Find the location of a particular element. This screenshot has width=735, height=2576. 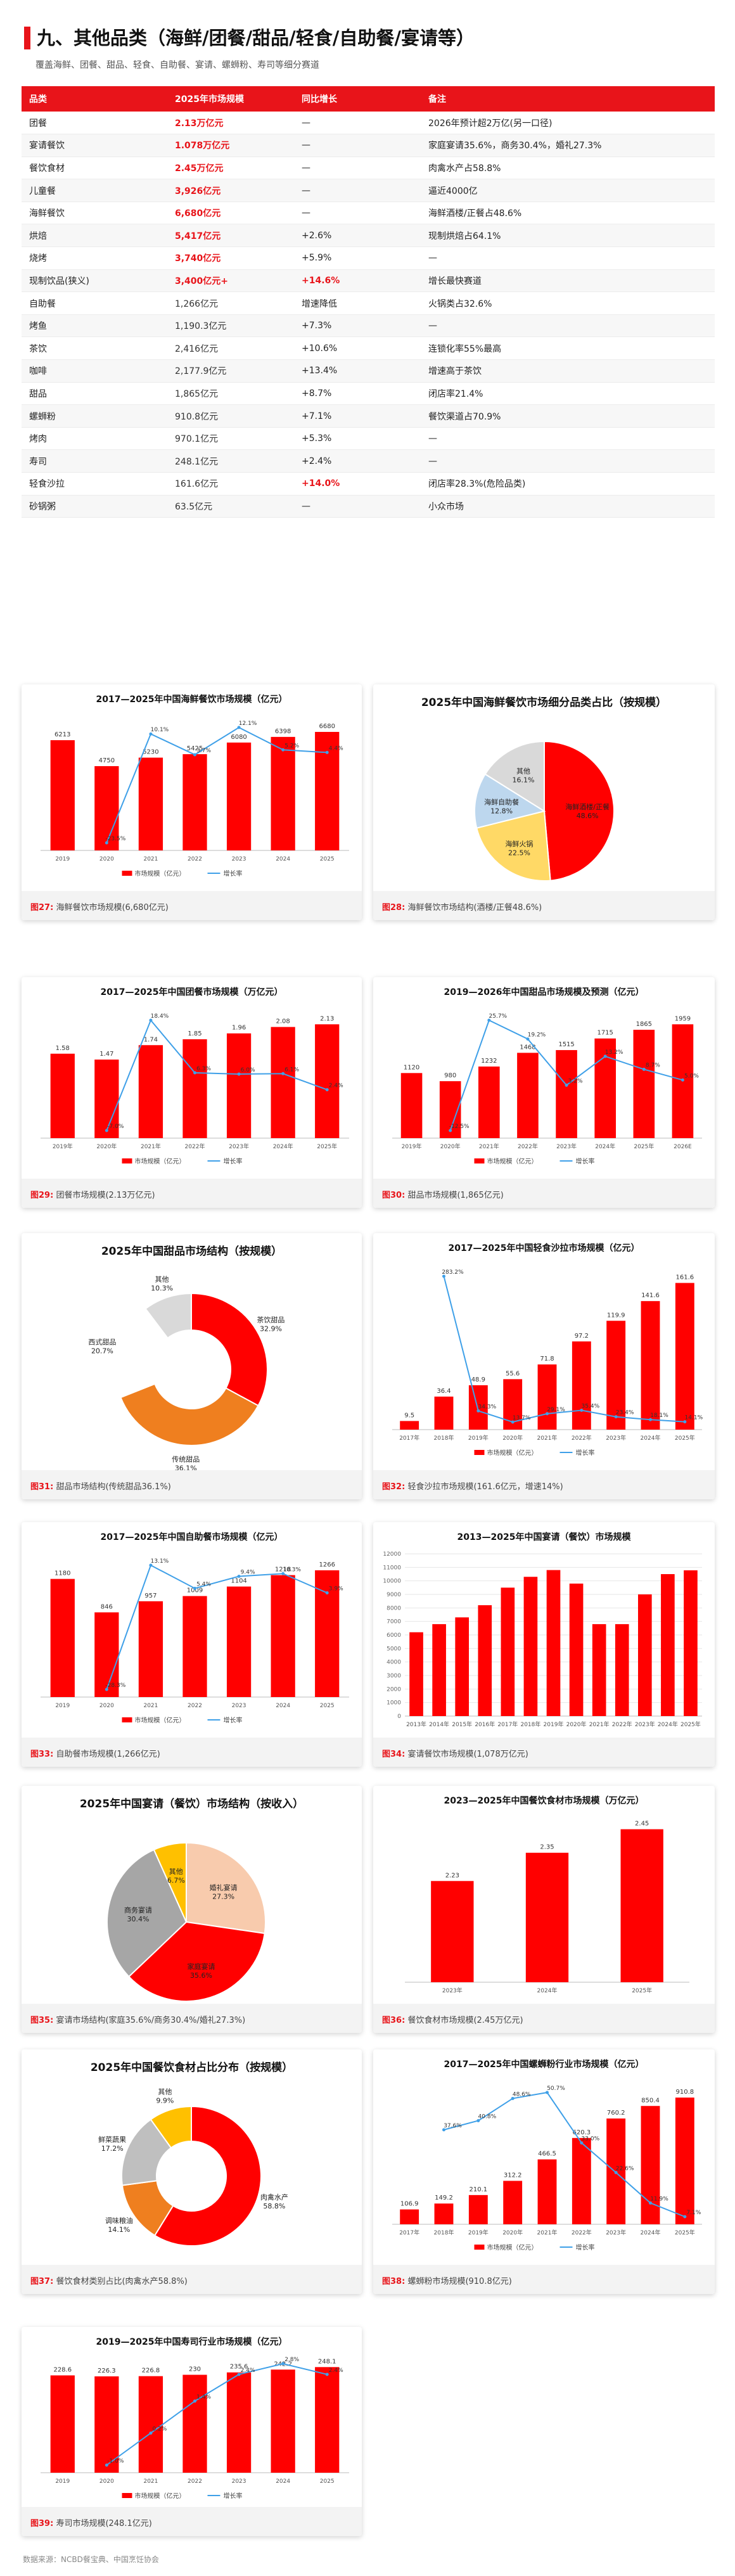

x-tick-label: 2022 is located at coordinates (195, 859).